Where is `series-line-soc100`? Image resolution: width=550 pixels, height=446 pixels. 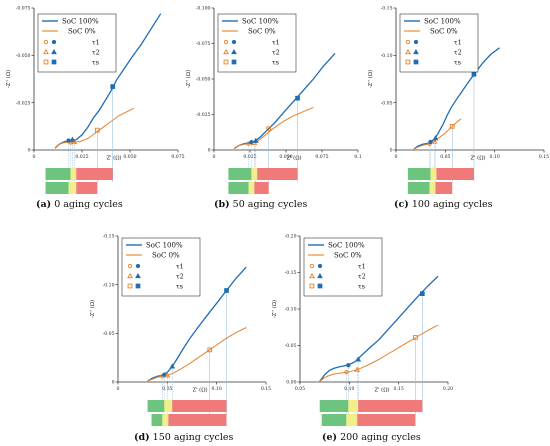 series-line-soc100 is located at coordinates (284, 101).